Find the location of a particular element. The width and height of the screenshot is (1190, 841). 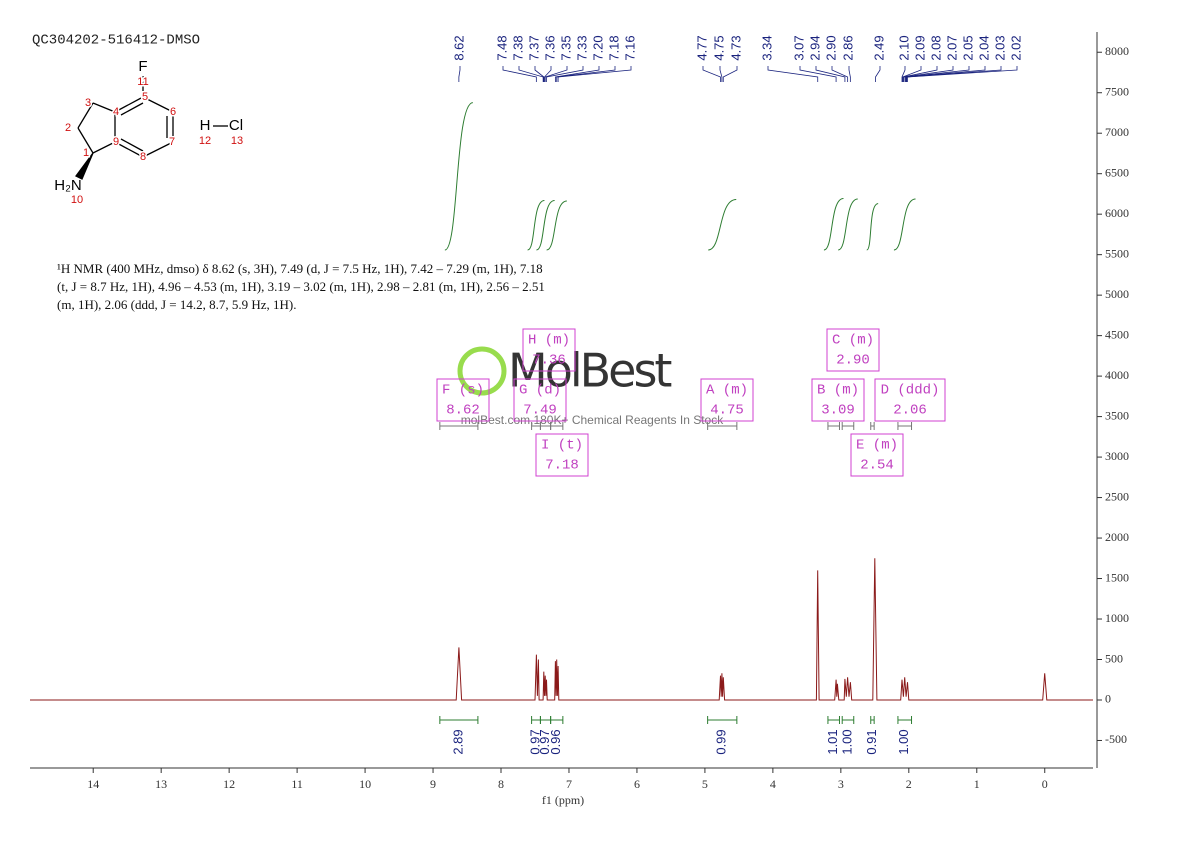

x-axis-label: f1 (ppm) is located at coordinates (563, 800).